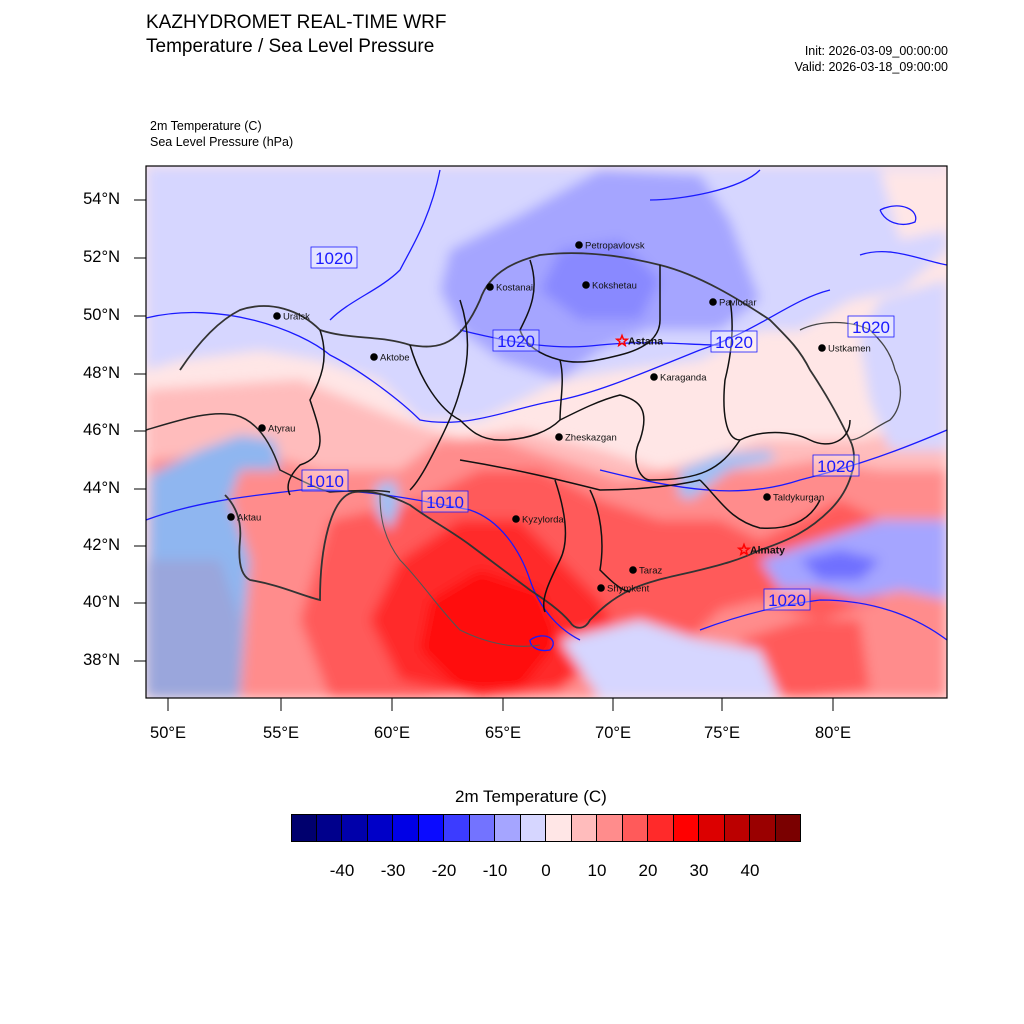  I want to click on city-label: Shymkent, so click(628, 589).